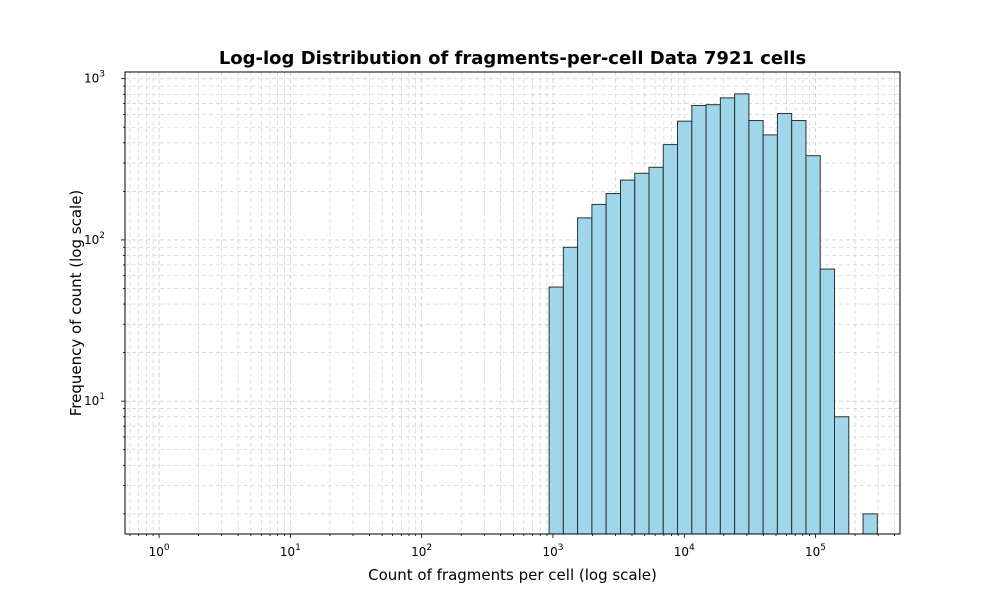  I want to click on y-tick-label: 10¹, so click(94, 400).